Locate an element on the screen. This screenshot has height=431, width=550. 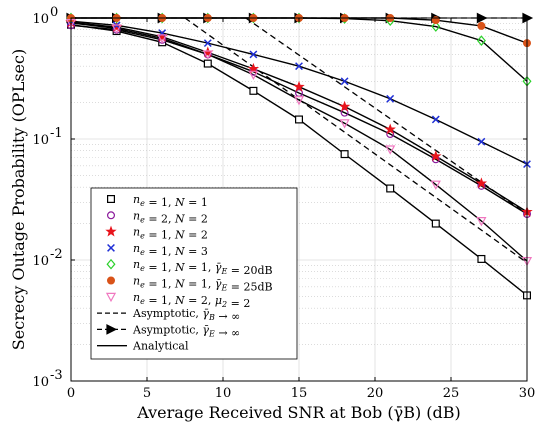
legend-label: ne = 1, N = 1, γ̄E = 20dB is located at coordinates (203, 267).